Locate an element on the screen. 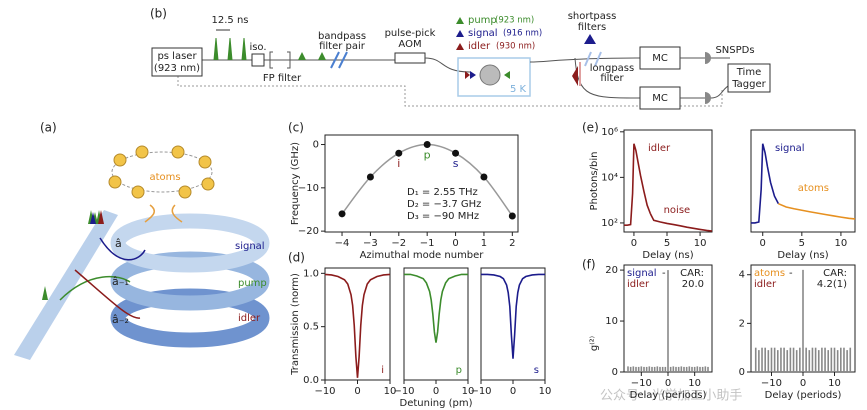 The height and width of the screenshot is (410, 867). field-label: pump is located at coordinates (252, 283).